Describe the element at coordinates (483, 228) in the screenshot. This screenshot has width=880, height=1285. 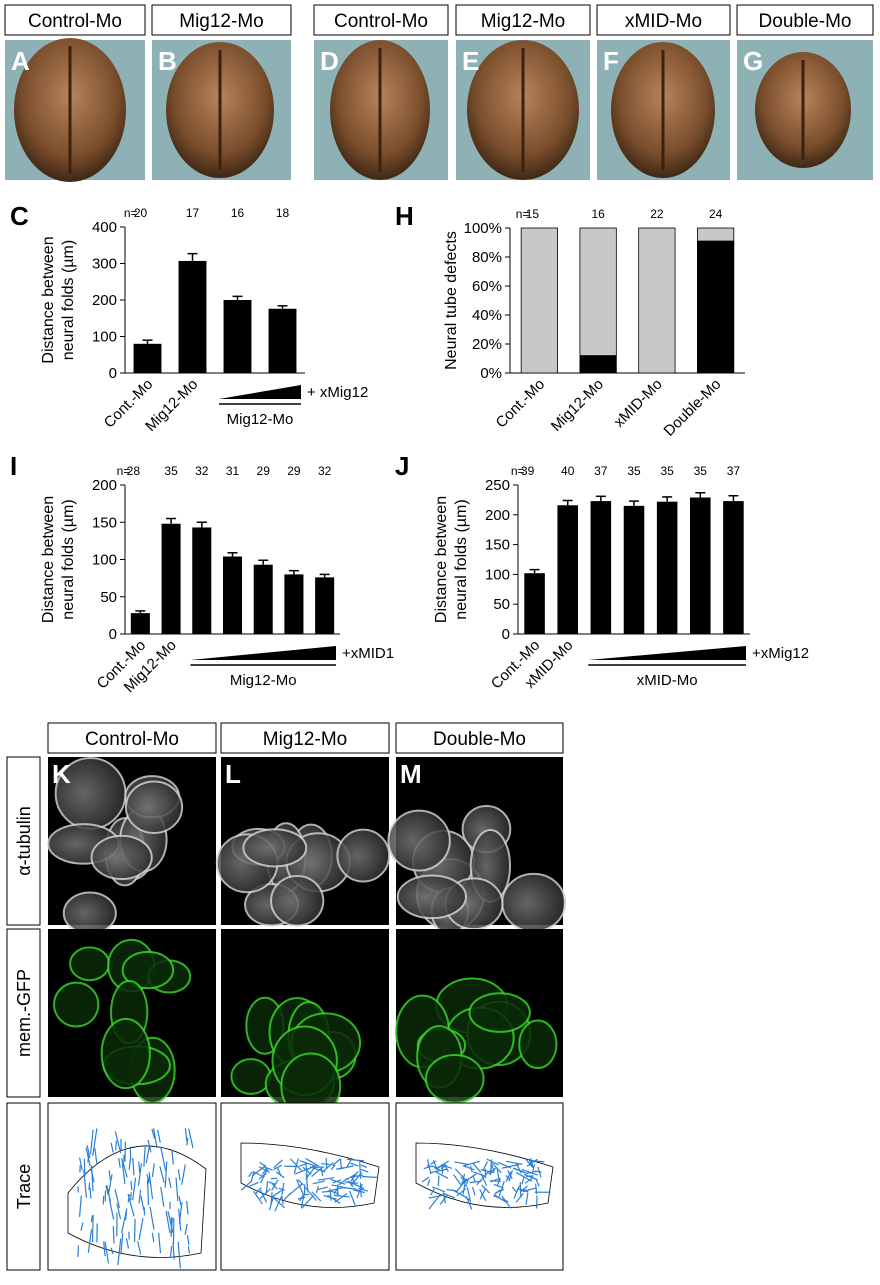
I see `y-tick-label: 100%` at that location.